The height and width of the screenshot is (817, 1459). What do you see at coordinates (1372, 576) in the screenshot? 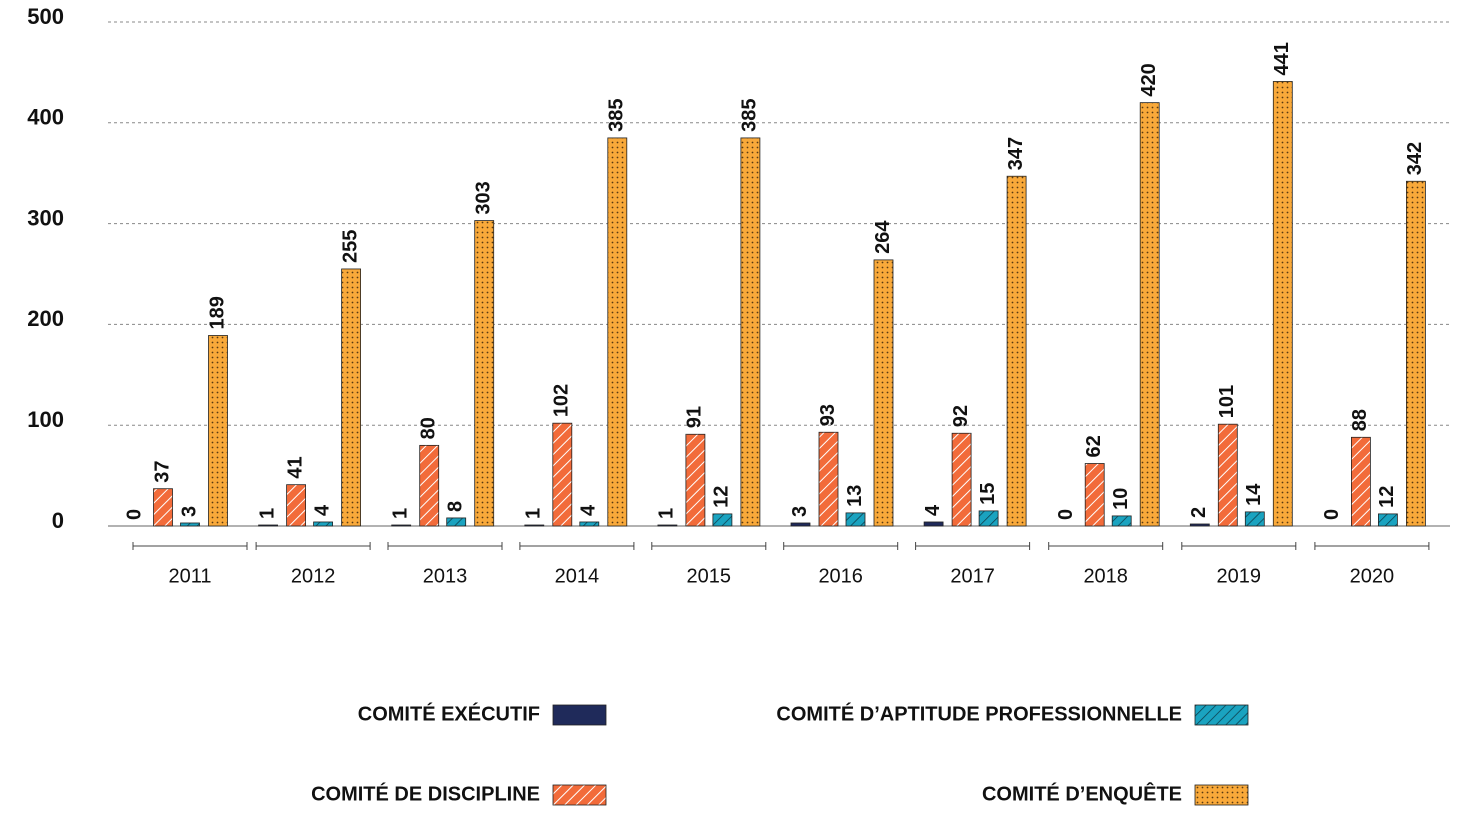
I see `x-tick-label: 2020` at bounding box center [1372, 576].